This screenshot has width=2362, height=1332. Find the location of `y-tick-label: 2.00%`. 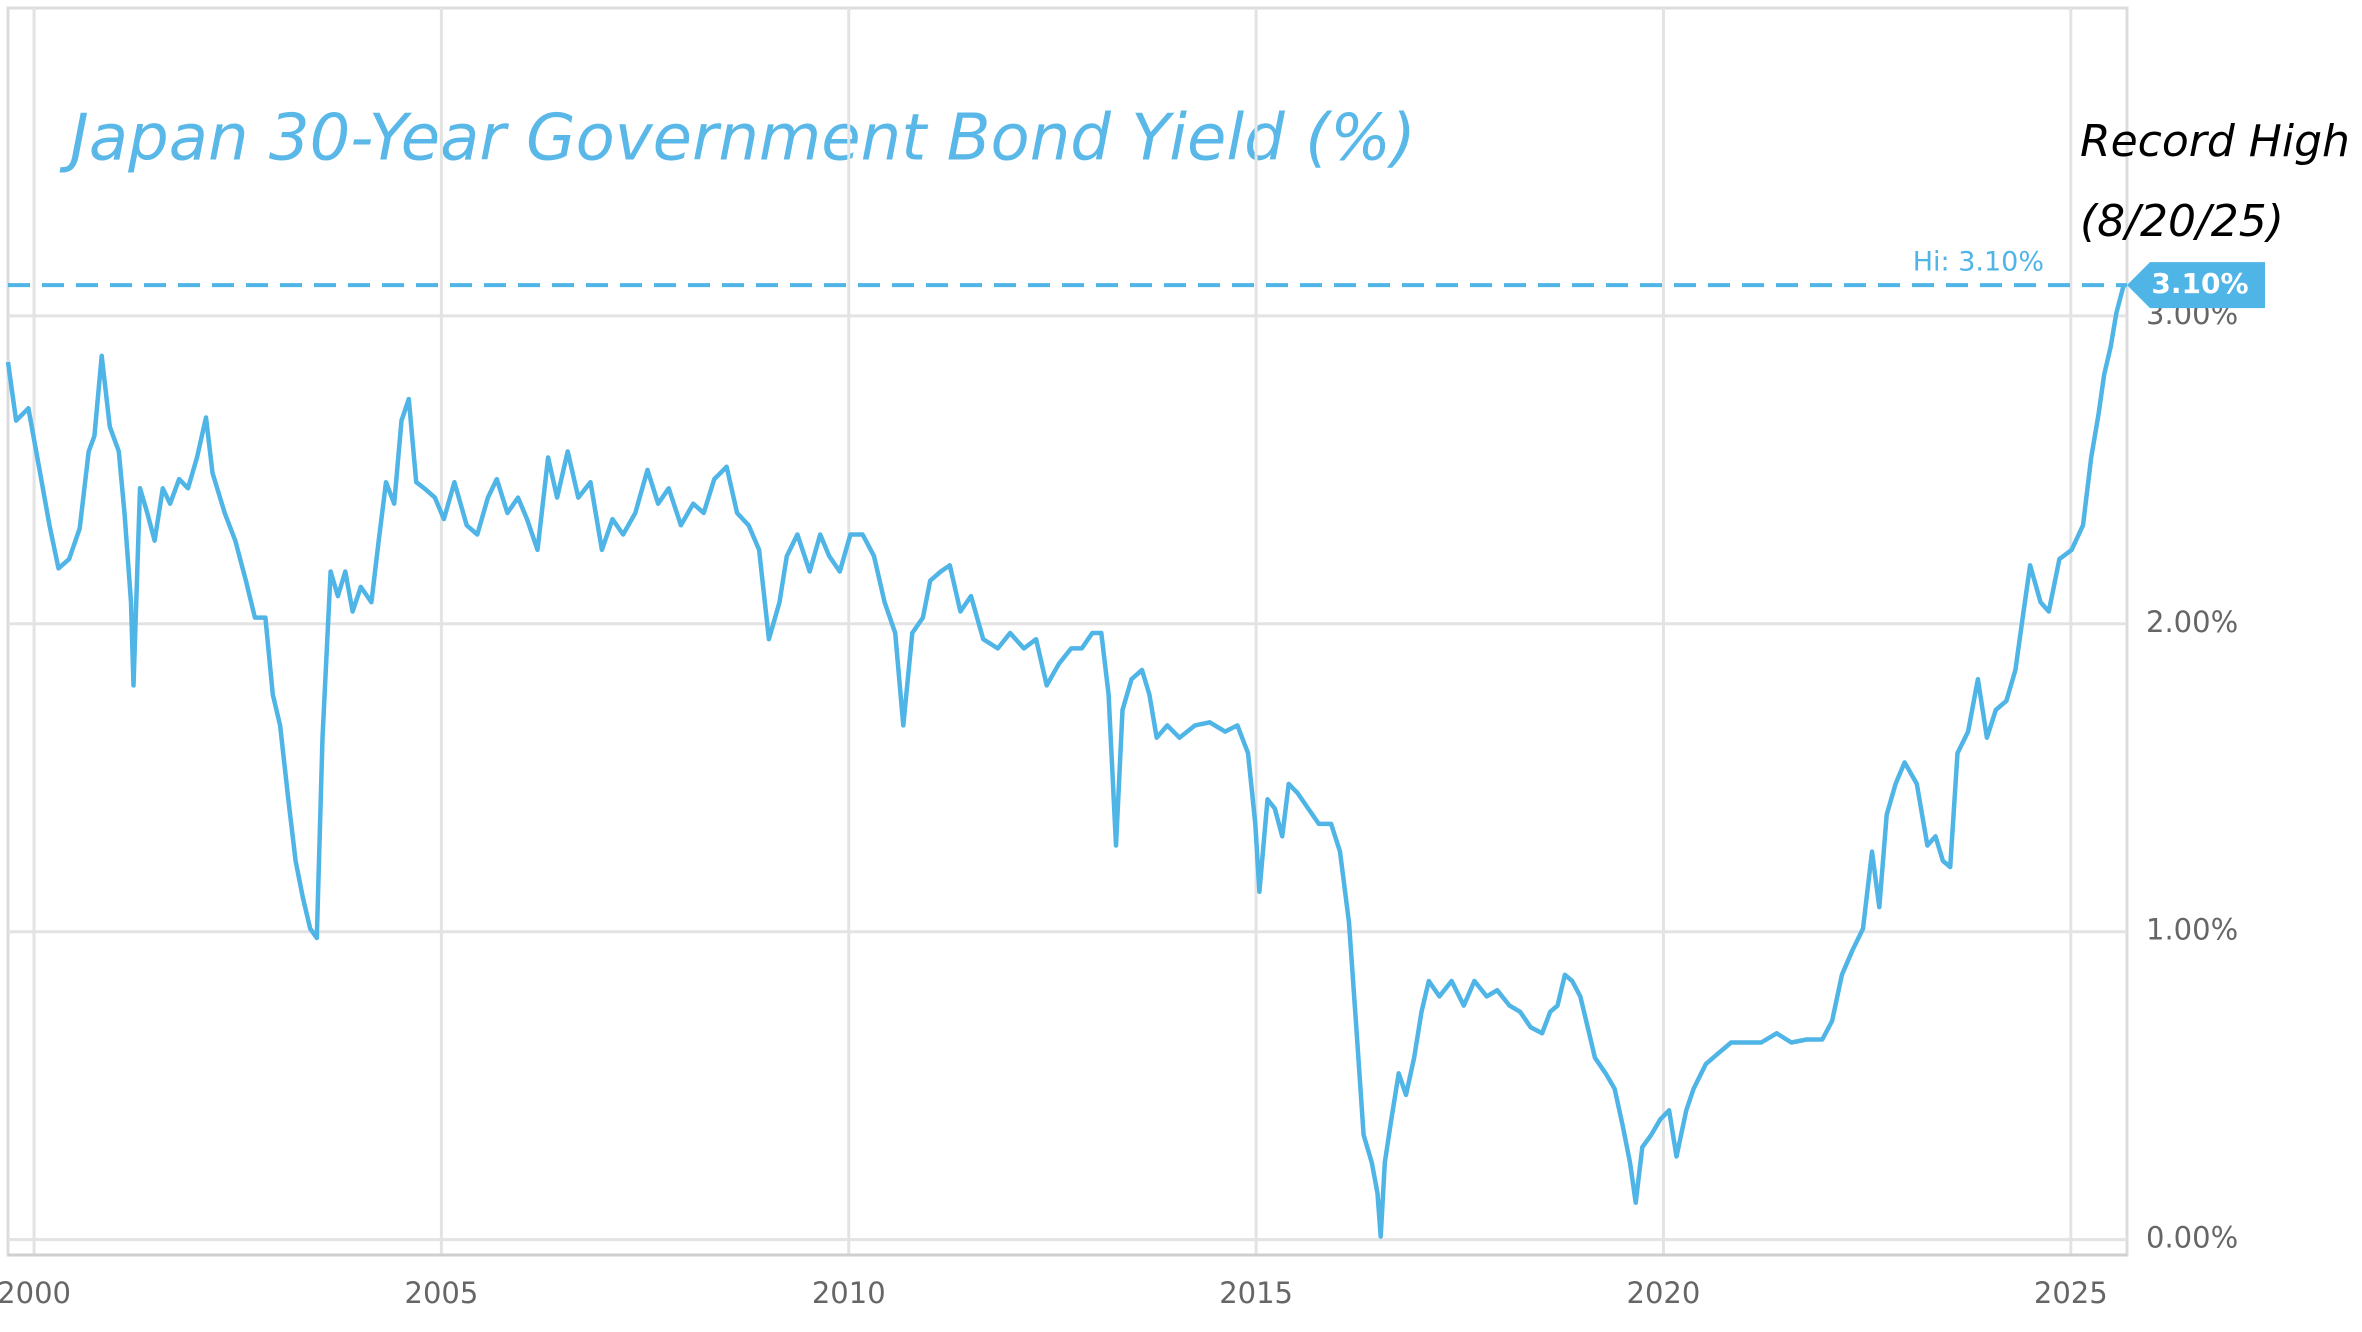

y-tick-label: 2.00% is located at coordinates (2192, 622).